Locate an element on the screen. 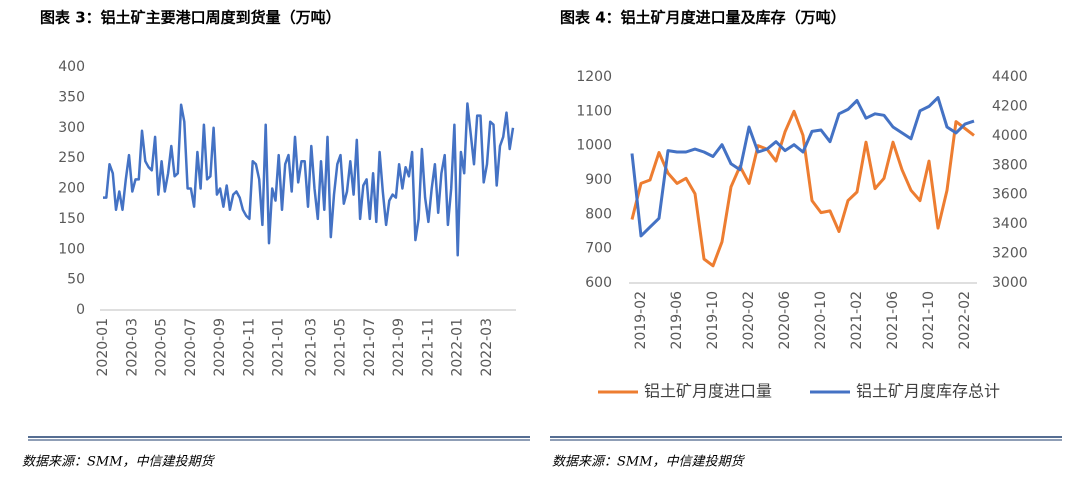 The width and height of the screenshot is (1080, 482). x-tick-label: 2020-02 is located at coordinates (749, 320).